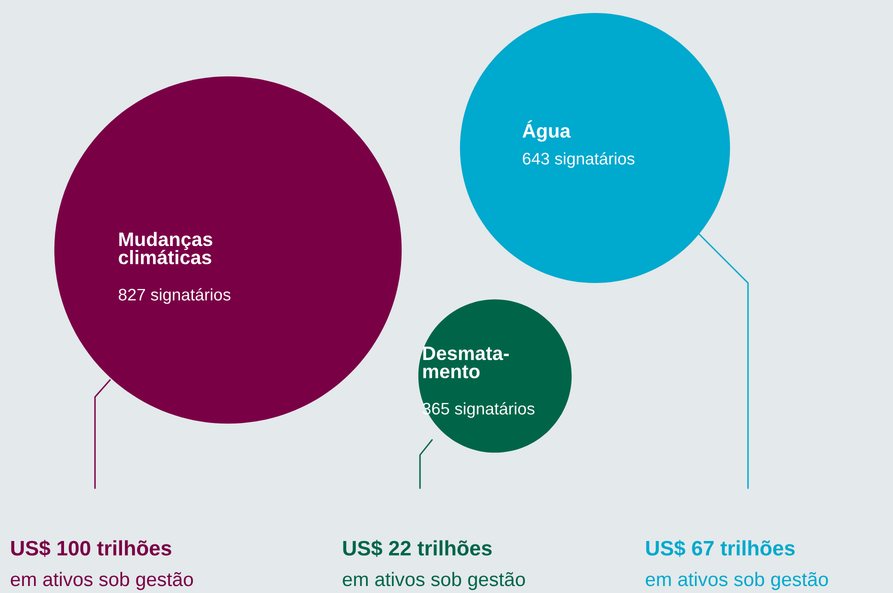 The image size is (893, 593). Describe the element at coordinates (165, 248) in the screenshot. I see `category-label: Mudanças climáticas` at that location.